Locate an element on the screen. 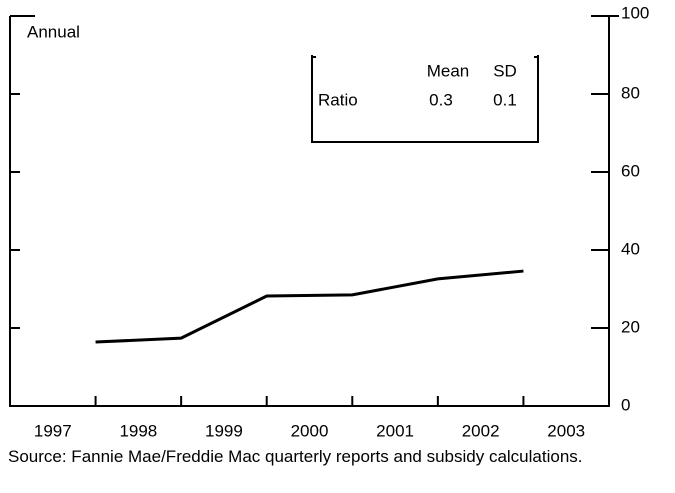 This screenshot has width=675, height=493. inset-frame is located at coordinates (425, 99).